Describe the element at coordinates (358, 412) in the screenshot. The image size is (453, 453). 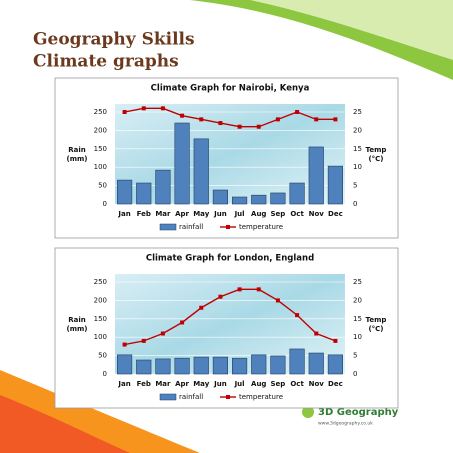
I see `logo-name: 3D Geography` at that location.